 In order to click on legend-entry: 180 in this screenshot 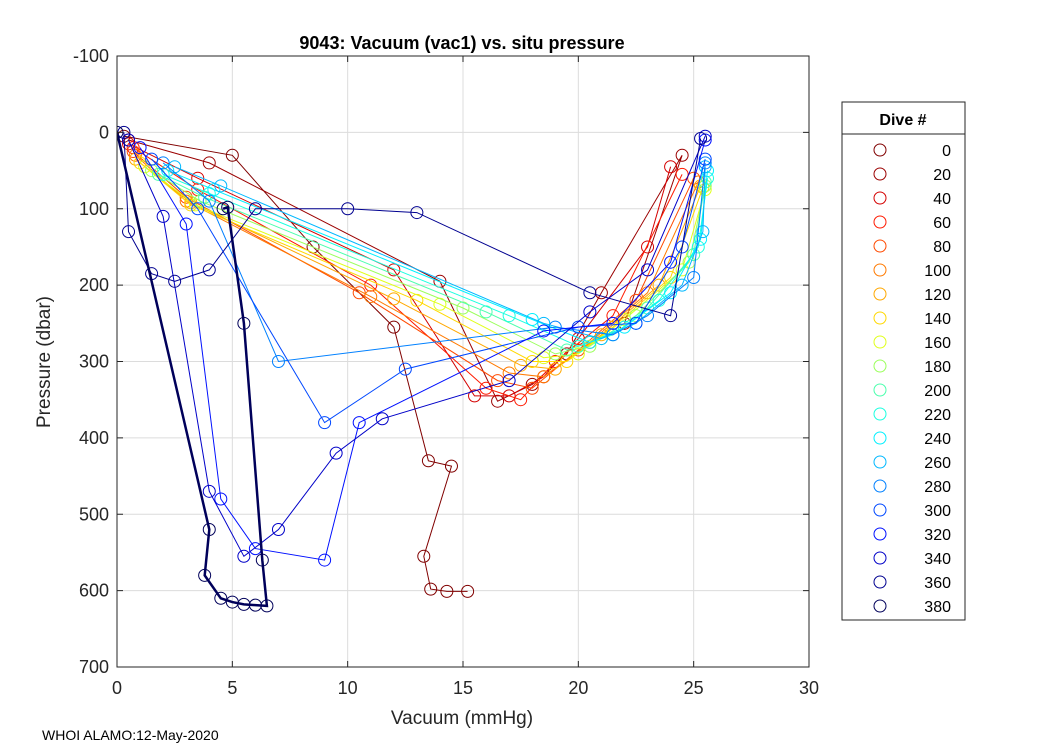, I will do `click(912, 367)`.